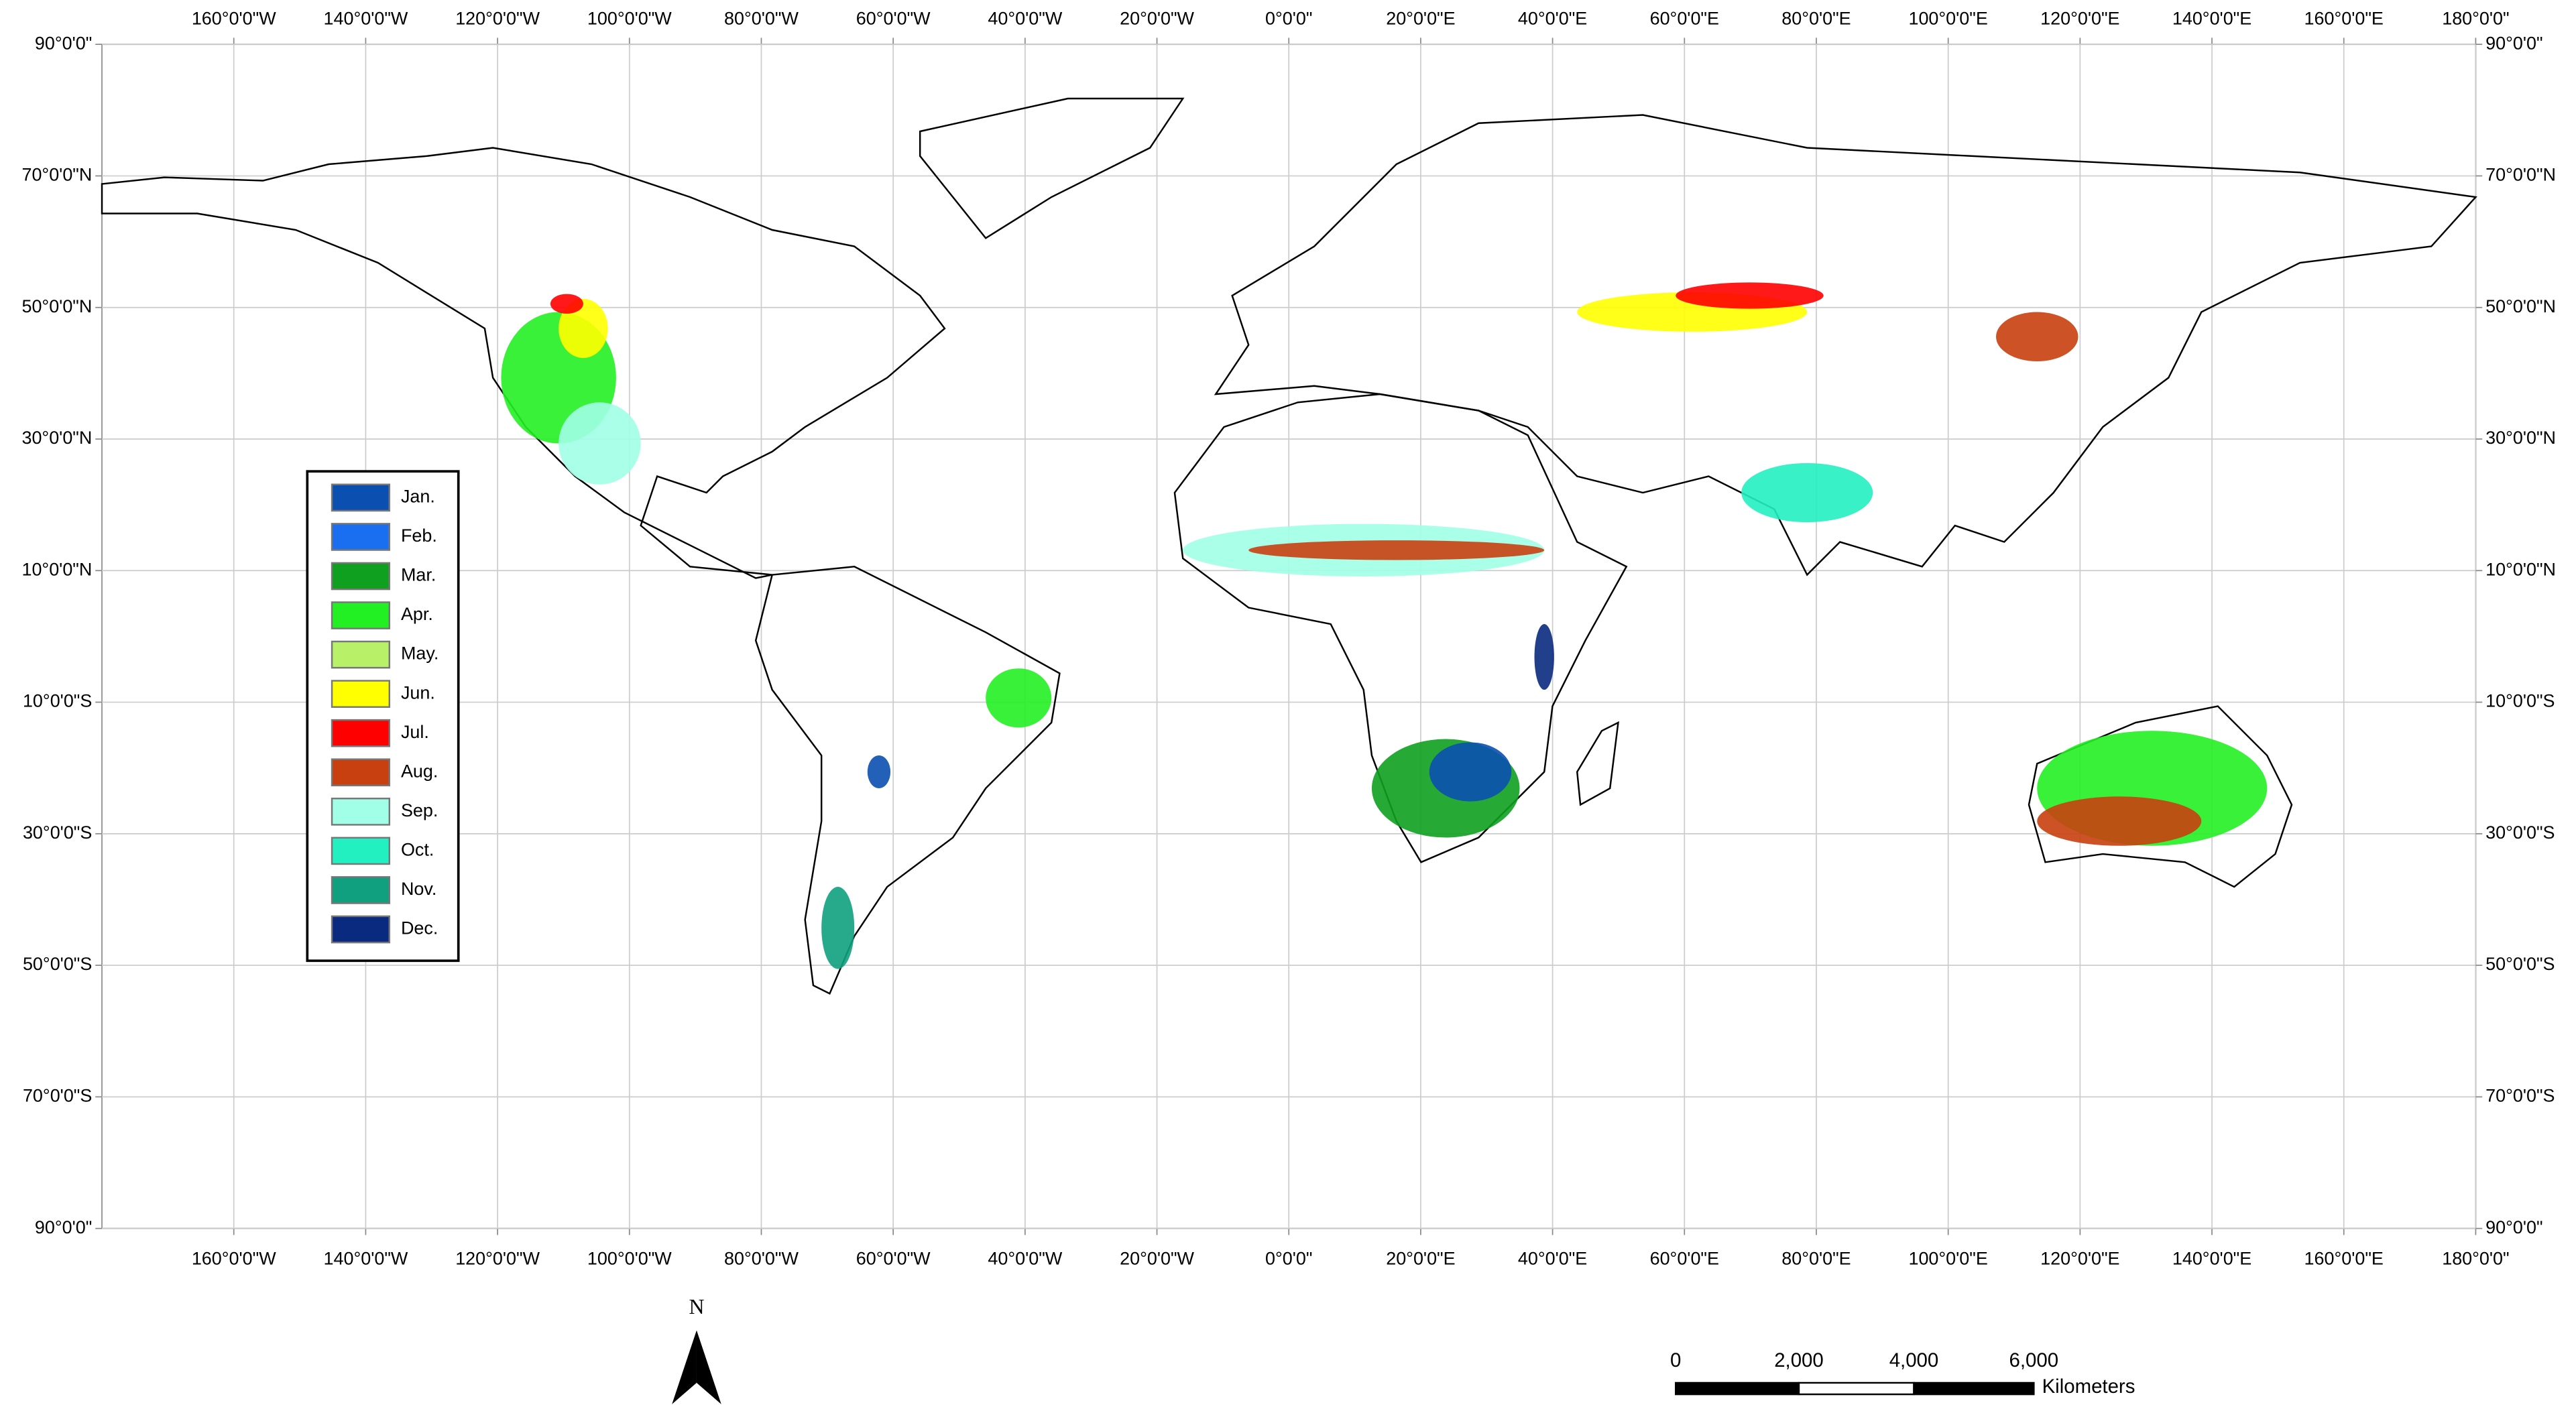  Describe the element at coordinates (1684, 1258) in the screenshot. I see `lon-label: 60°0'0"E` at that location.